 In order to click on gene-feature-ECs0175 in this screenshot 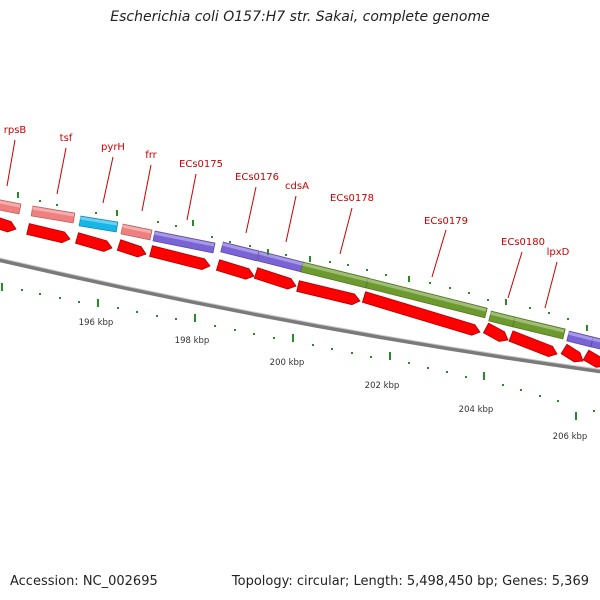, I will do `click(184, 242)`.